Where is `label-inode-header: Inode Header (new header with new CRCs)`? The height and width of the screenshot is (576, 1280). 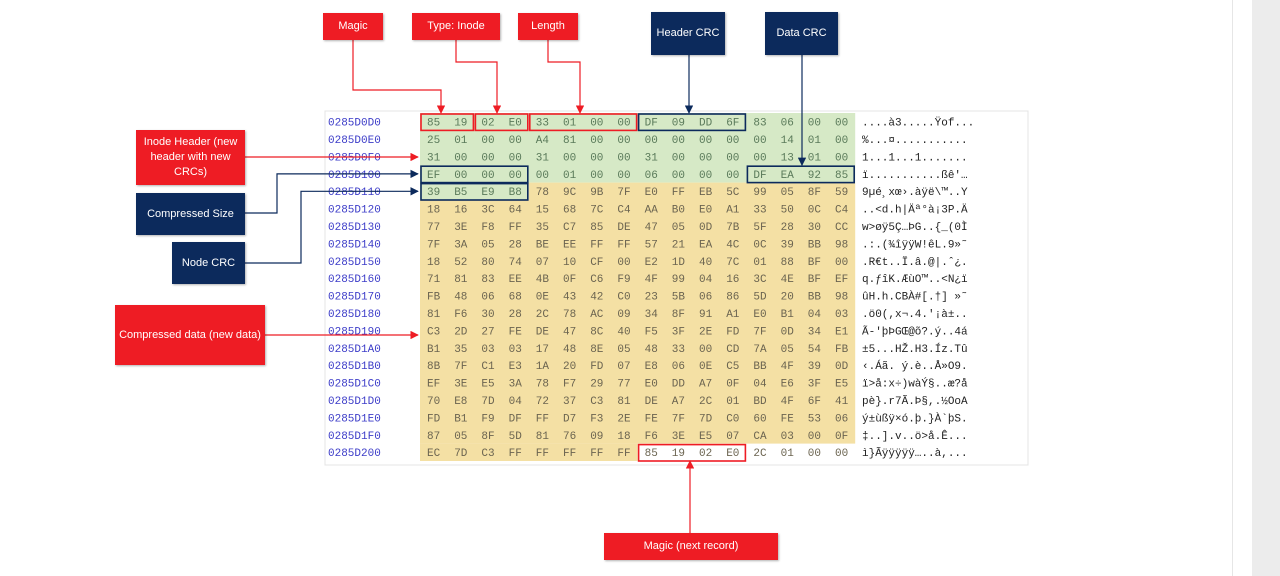
label-inode-header: Inode Header (new header with new CRCs) is located at coordinates (190, 157).